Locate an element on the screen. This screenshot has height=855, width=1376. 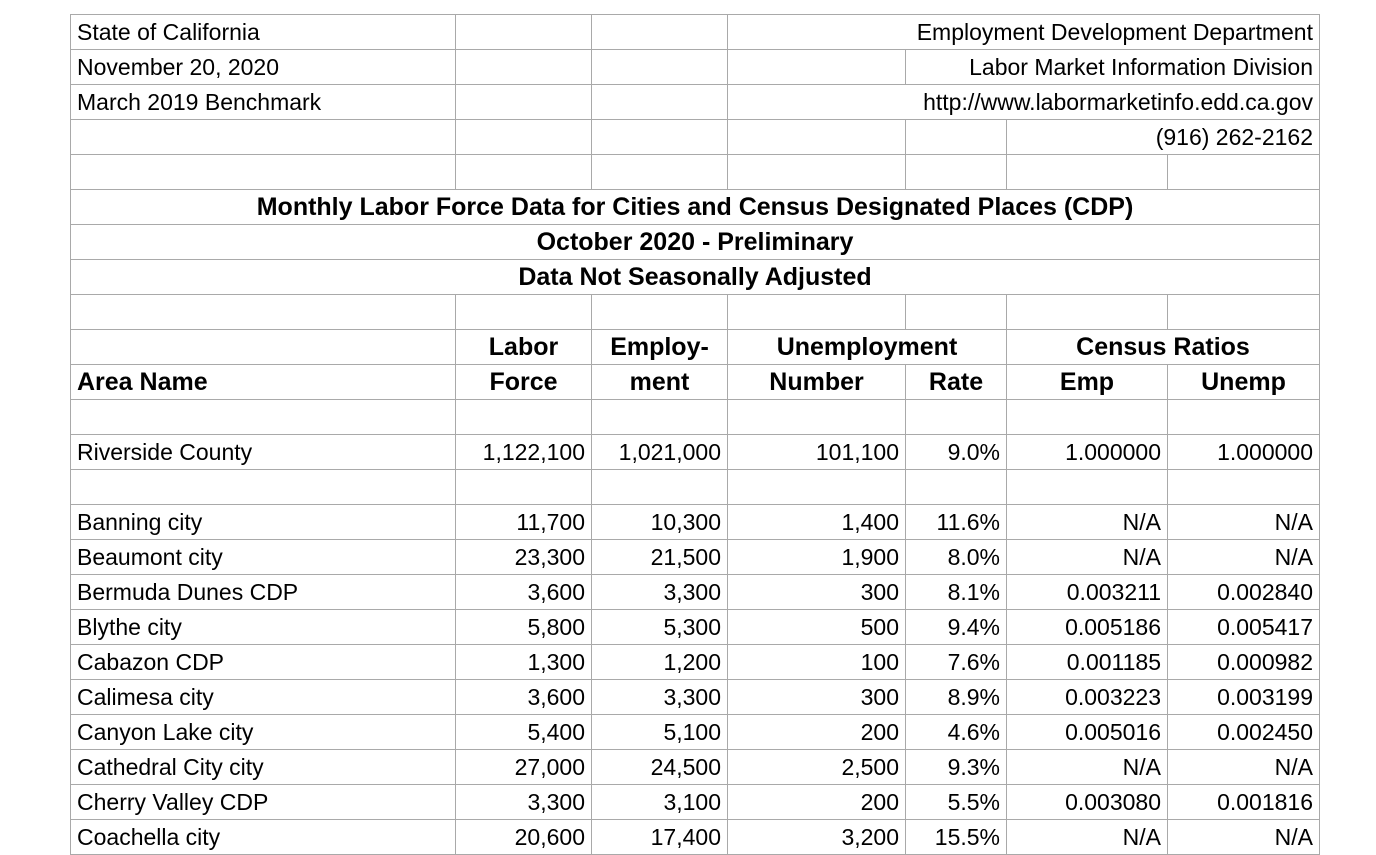
cell-employment: 3,100 is located at coordinates (659, 802).